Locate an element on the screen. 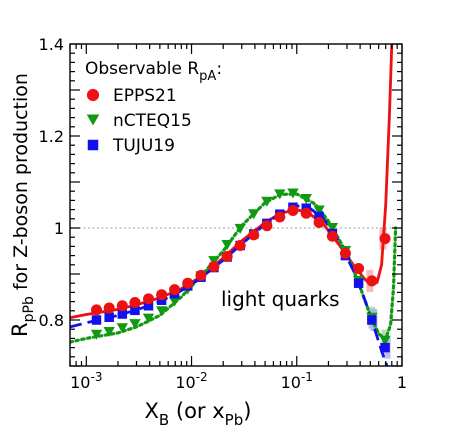  x-tick-label: 10⁻² is located at coordinates (191, 381).